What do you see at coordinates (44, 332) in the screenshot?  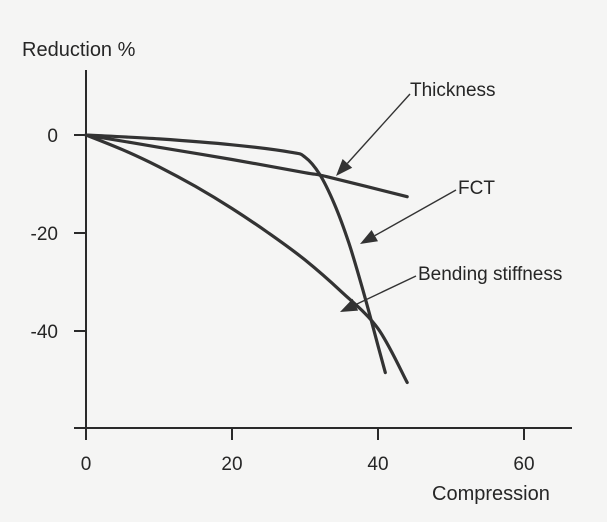 I see `y-tick-label--40: -40` at bounding box center [44, 332].